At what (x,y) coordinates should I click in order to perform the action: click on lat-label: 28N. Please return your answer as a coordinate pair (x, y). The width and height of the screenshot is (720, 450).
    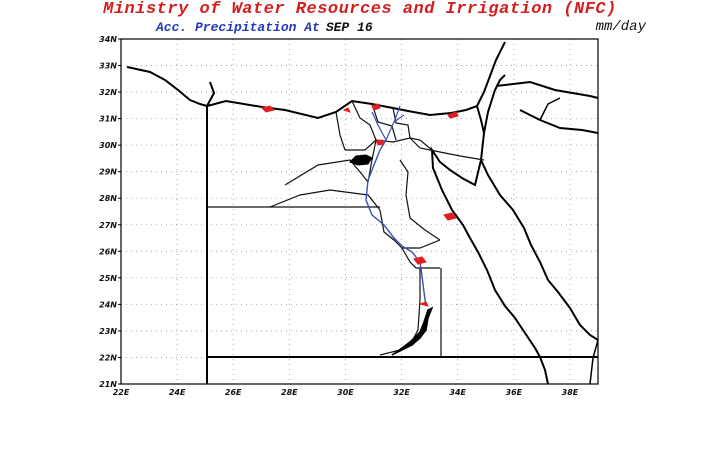
    Looking at the image, I should click on (108, 198).